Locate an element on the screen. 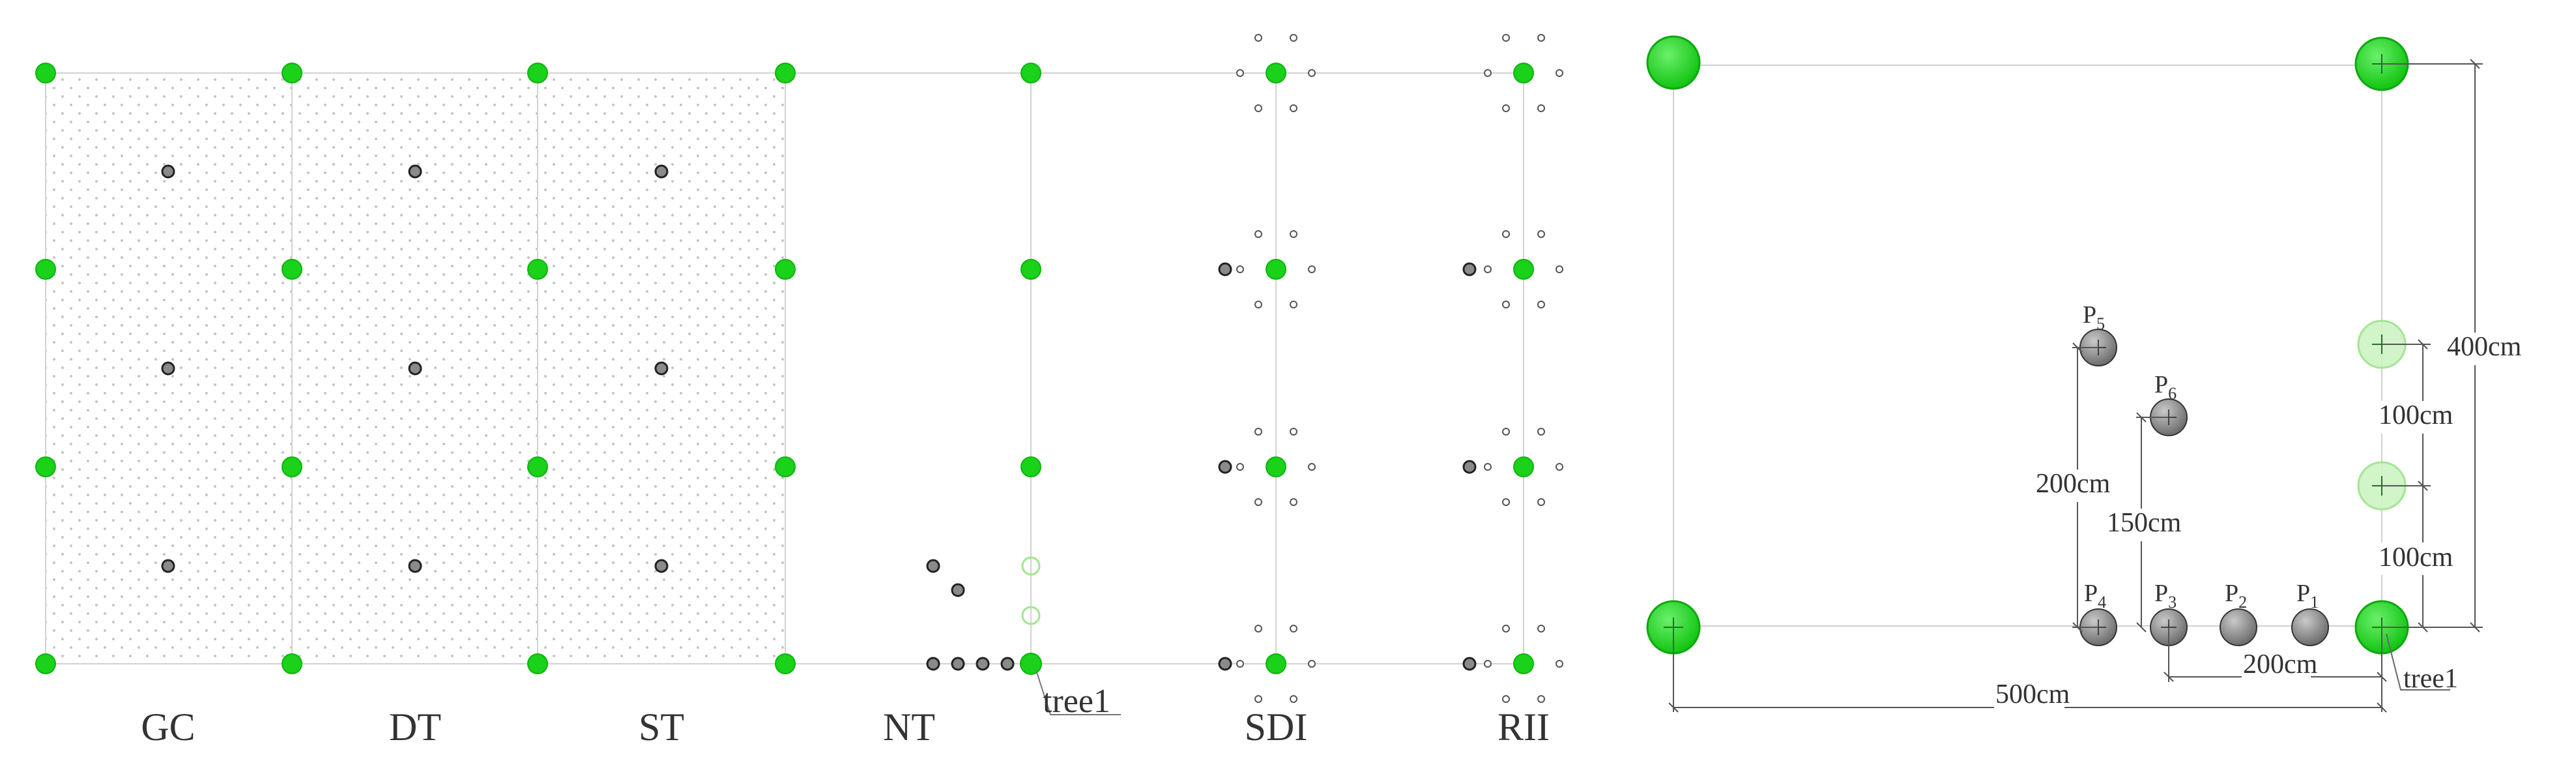 This screenshot has height=759, width=2576. dim-200cm-p5: 200cm is located at coordinates (2073, 484).